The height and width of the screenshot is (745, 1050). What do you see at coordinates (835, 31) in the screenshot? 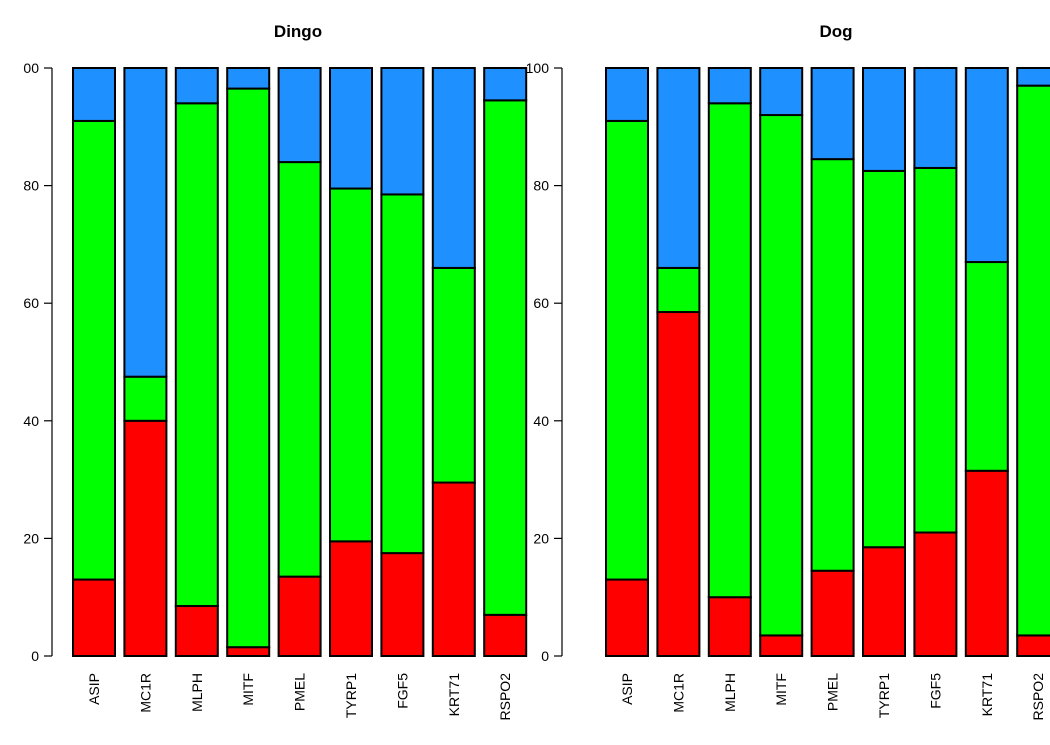
I see `chart-title: Dog` at bounding box center [835, 31].